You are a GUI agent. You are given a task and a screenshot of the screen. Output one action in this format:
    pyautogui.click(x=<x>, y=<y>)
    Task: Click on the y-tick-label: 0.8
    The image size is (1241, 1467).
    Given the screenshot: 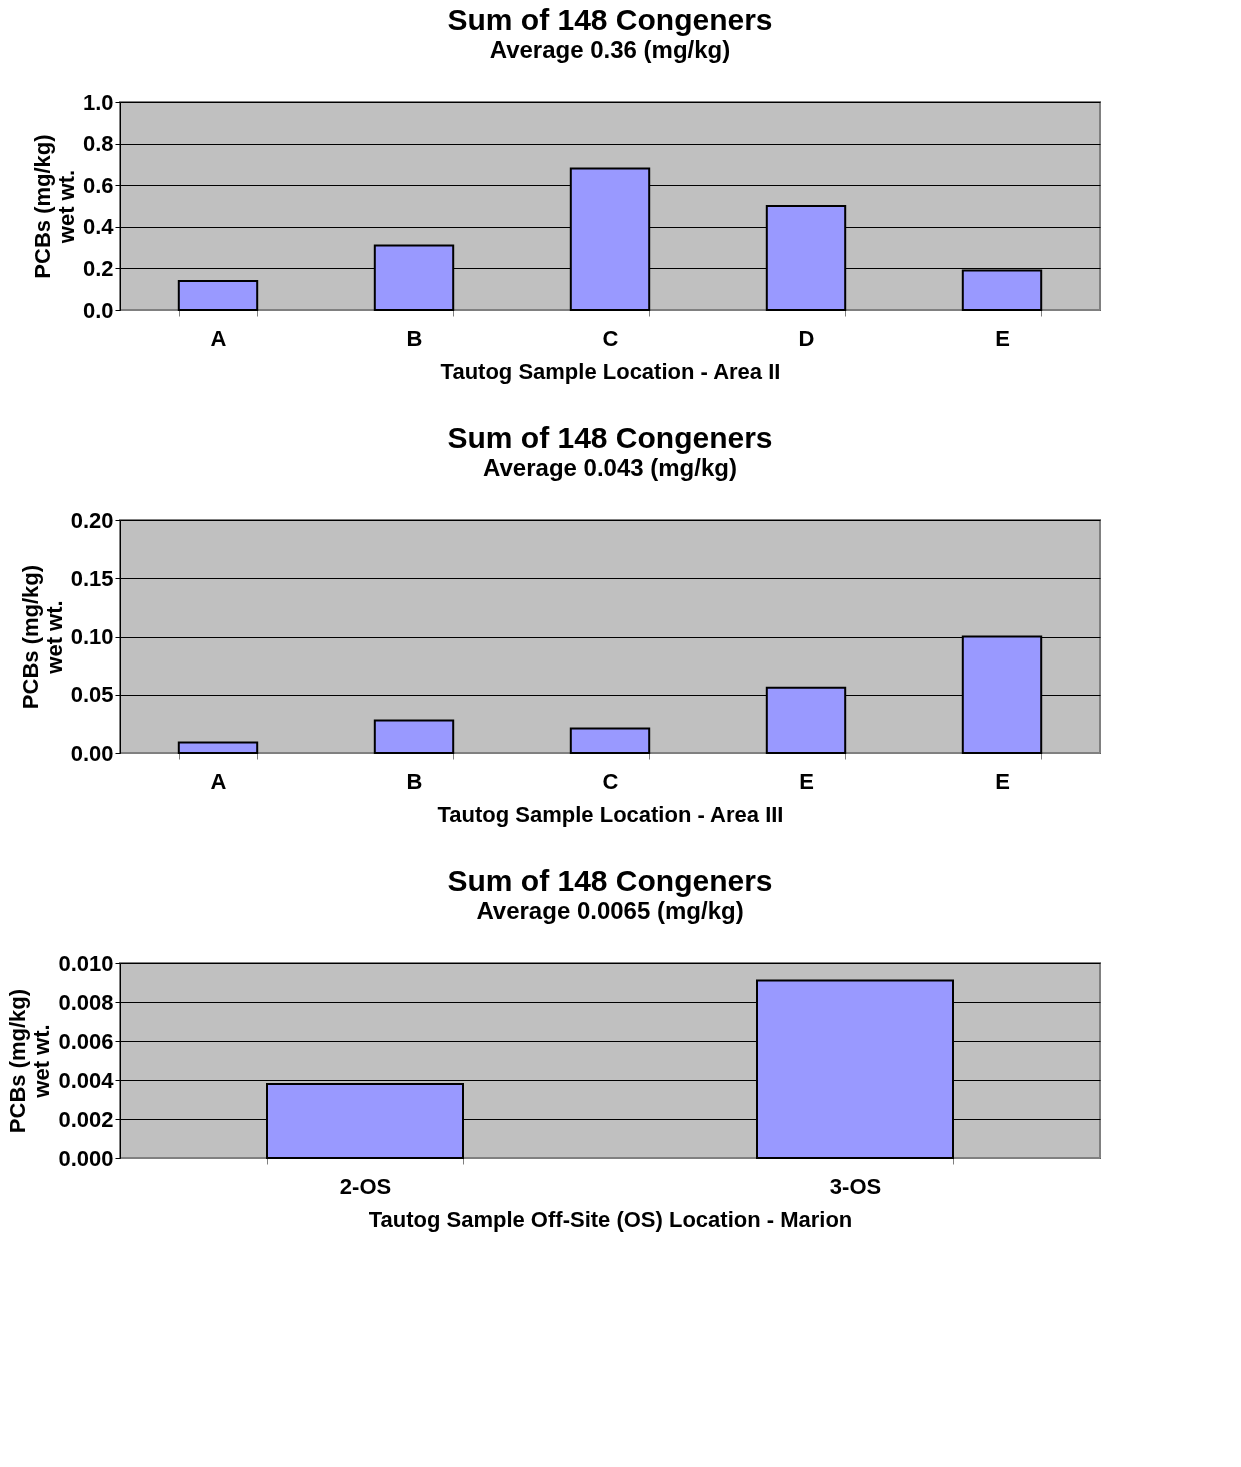 What is the action you would take?
    pyautogui.click(x=98, y=144)
    